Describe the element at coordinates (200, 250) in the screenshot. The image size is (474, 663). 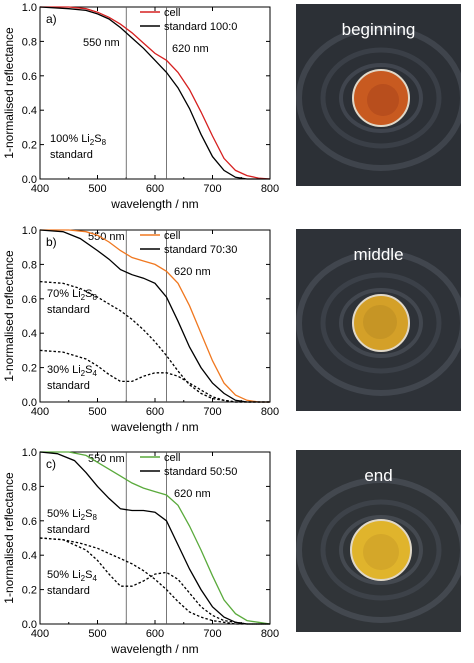
I see `legend-label: standard 70:30` at that location.